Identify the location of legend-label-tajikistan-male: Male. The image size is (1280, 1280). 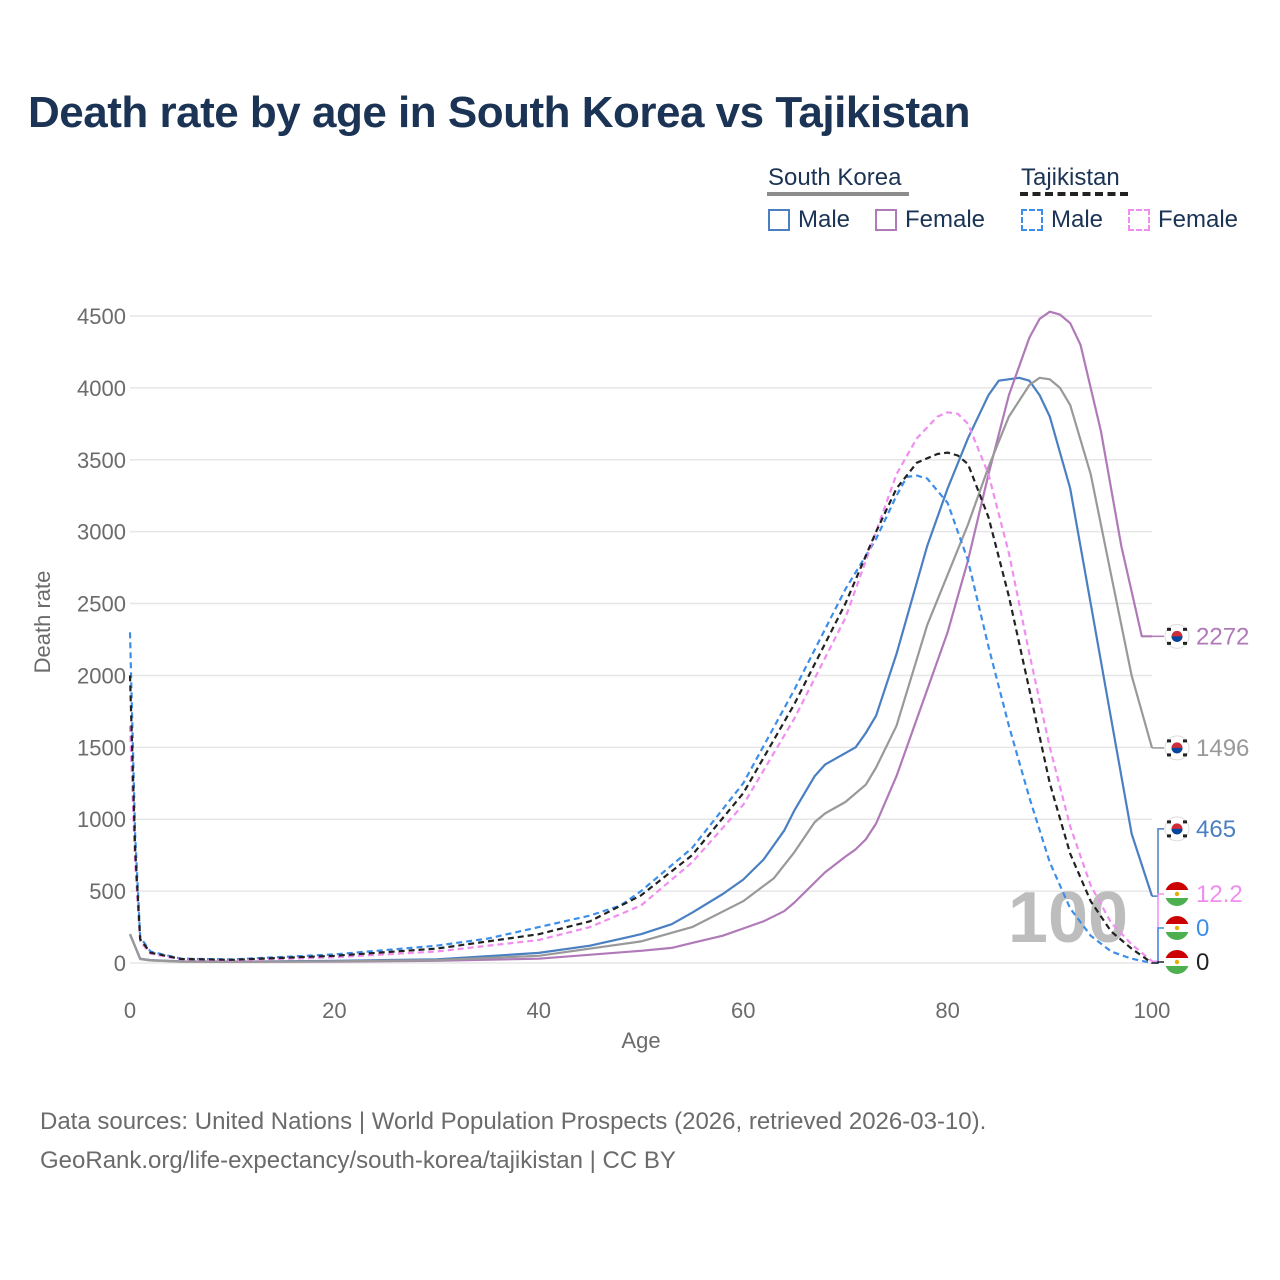
(1077, 219).